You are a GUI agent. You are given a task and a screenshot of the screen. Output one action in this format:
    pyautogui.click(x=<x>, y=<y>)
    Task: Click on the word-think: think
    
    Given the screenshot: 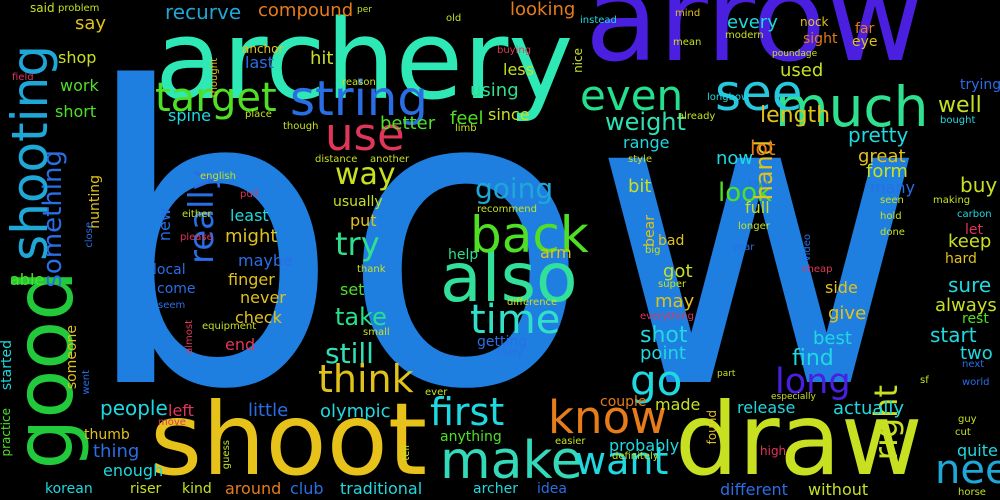 What is the action you would take?
    pyautogui.click(x=366, y=379)
    